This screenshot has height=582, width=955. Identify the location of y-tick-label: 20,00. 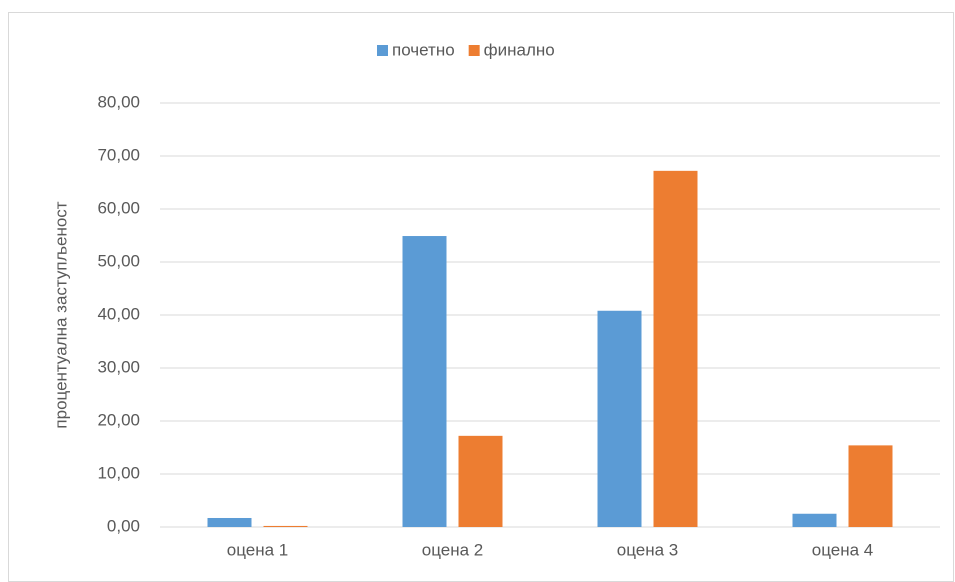
(118, 419).